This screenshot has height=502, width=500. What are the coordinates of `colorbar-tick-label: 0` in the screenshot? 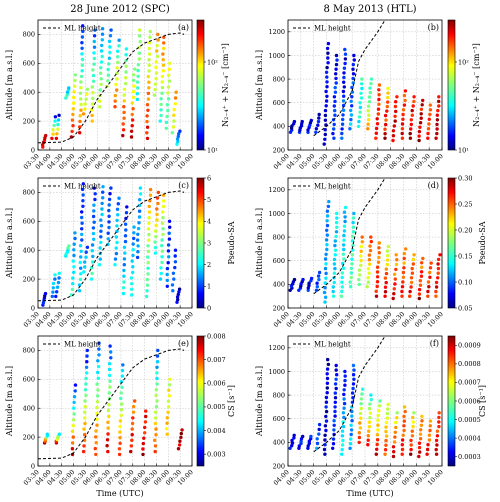 It's located at (209, 308).